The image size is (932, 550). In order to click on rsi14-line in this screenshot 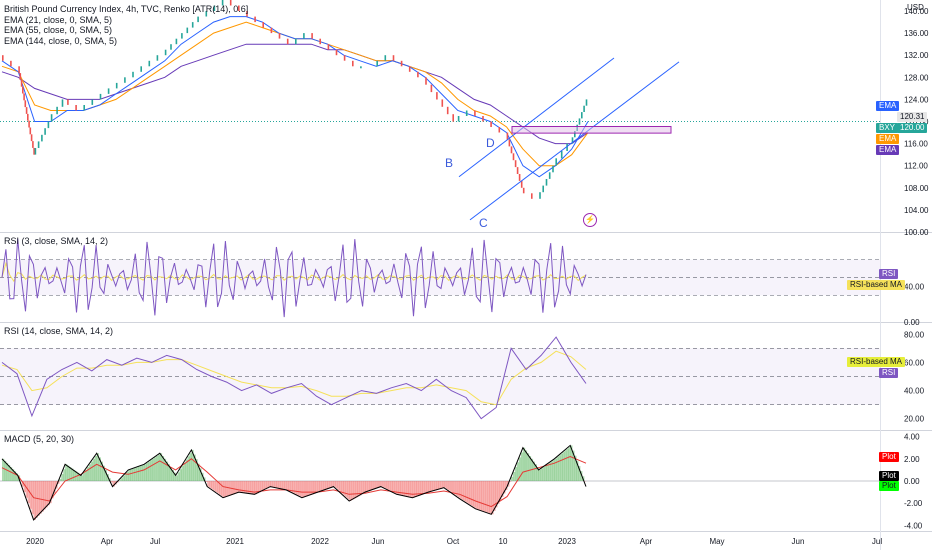, I will do `click(294, 378)`.